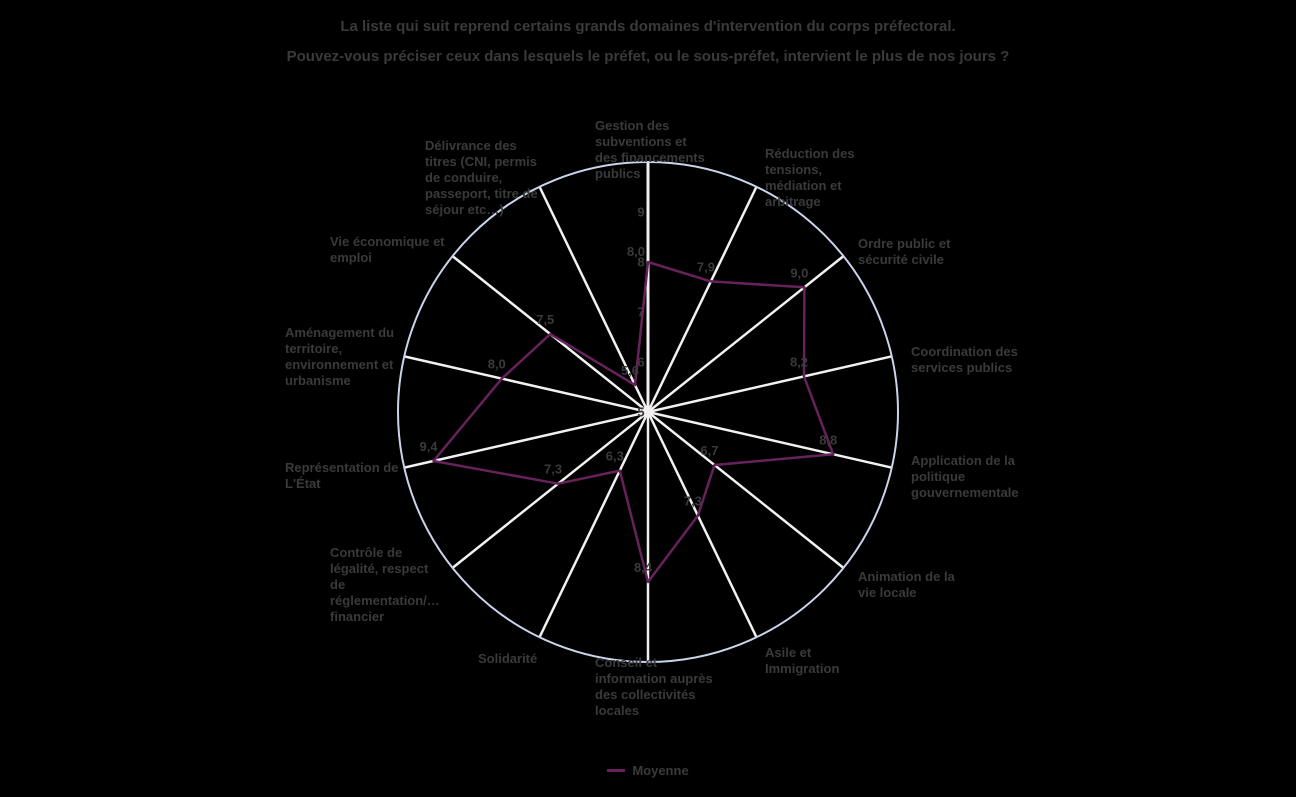 Image resolution: width=1296 pixels, height=797 pixels. Describe the element at coordinates (630, 370) in the screenshot. I see `data-point-label: 5,6` at that location.